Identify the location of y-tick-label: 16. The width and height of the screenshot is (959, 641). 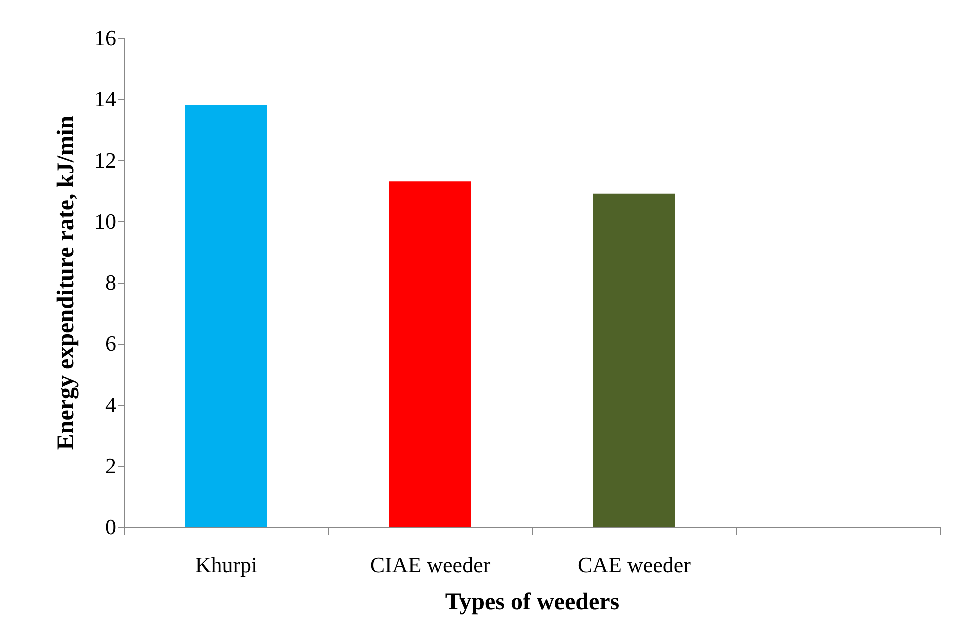
(105, 38).